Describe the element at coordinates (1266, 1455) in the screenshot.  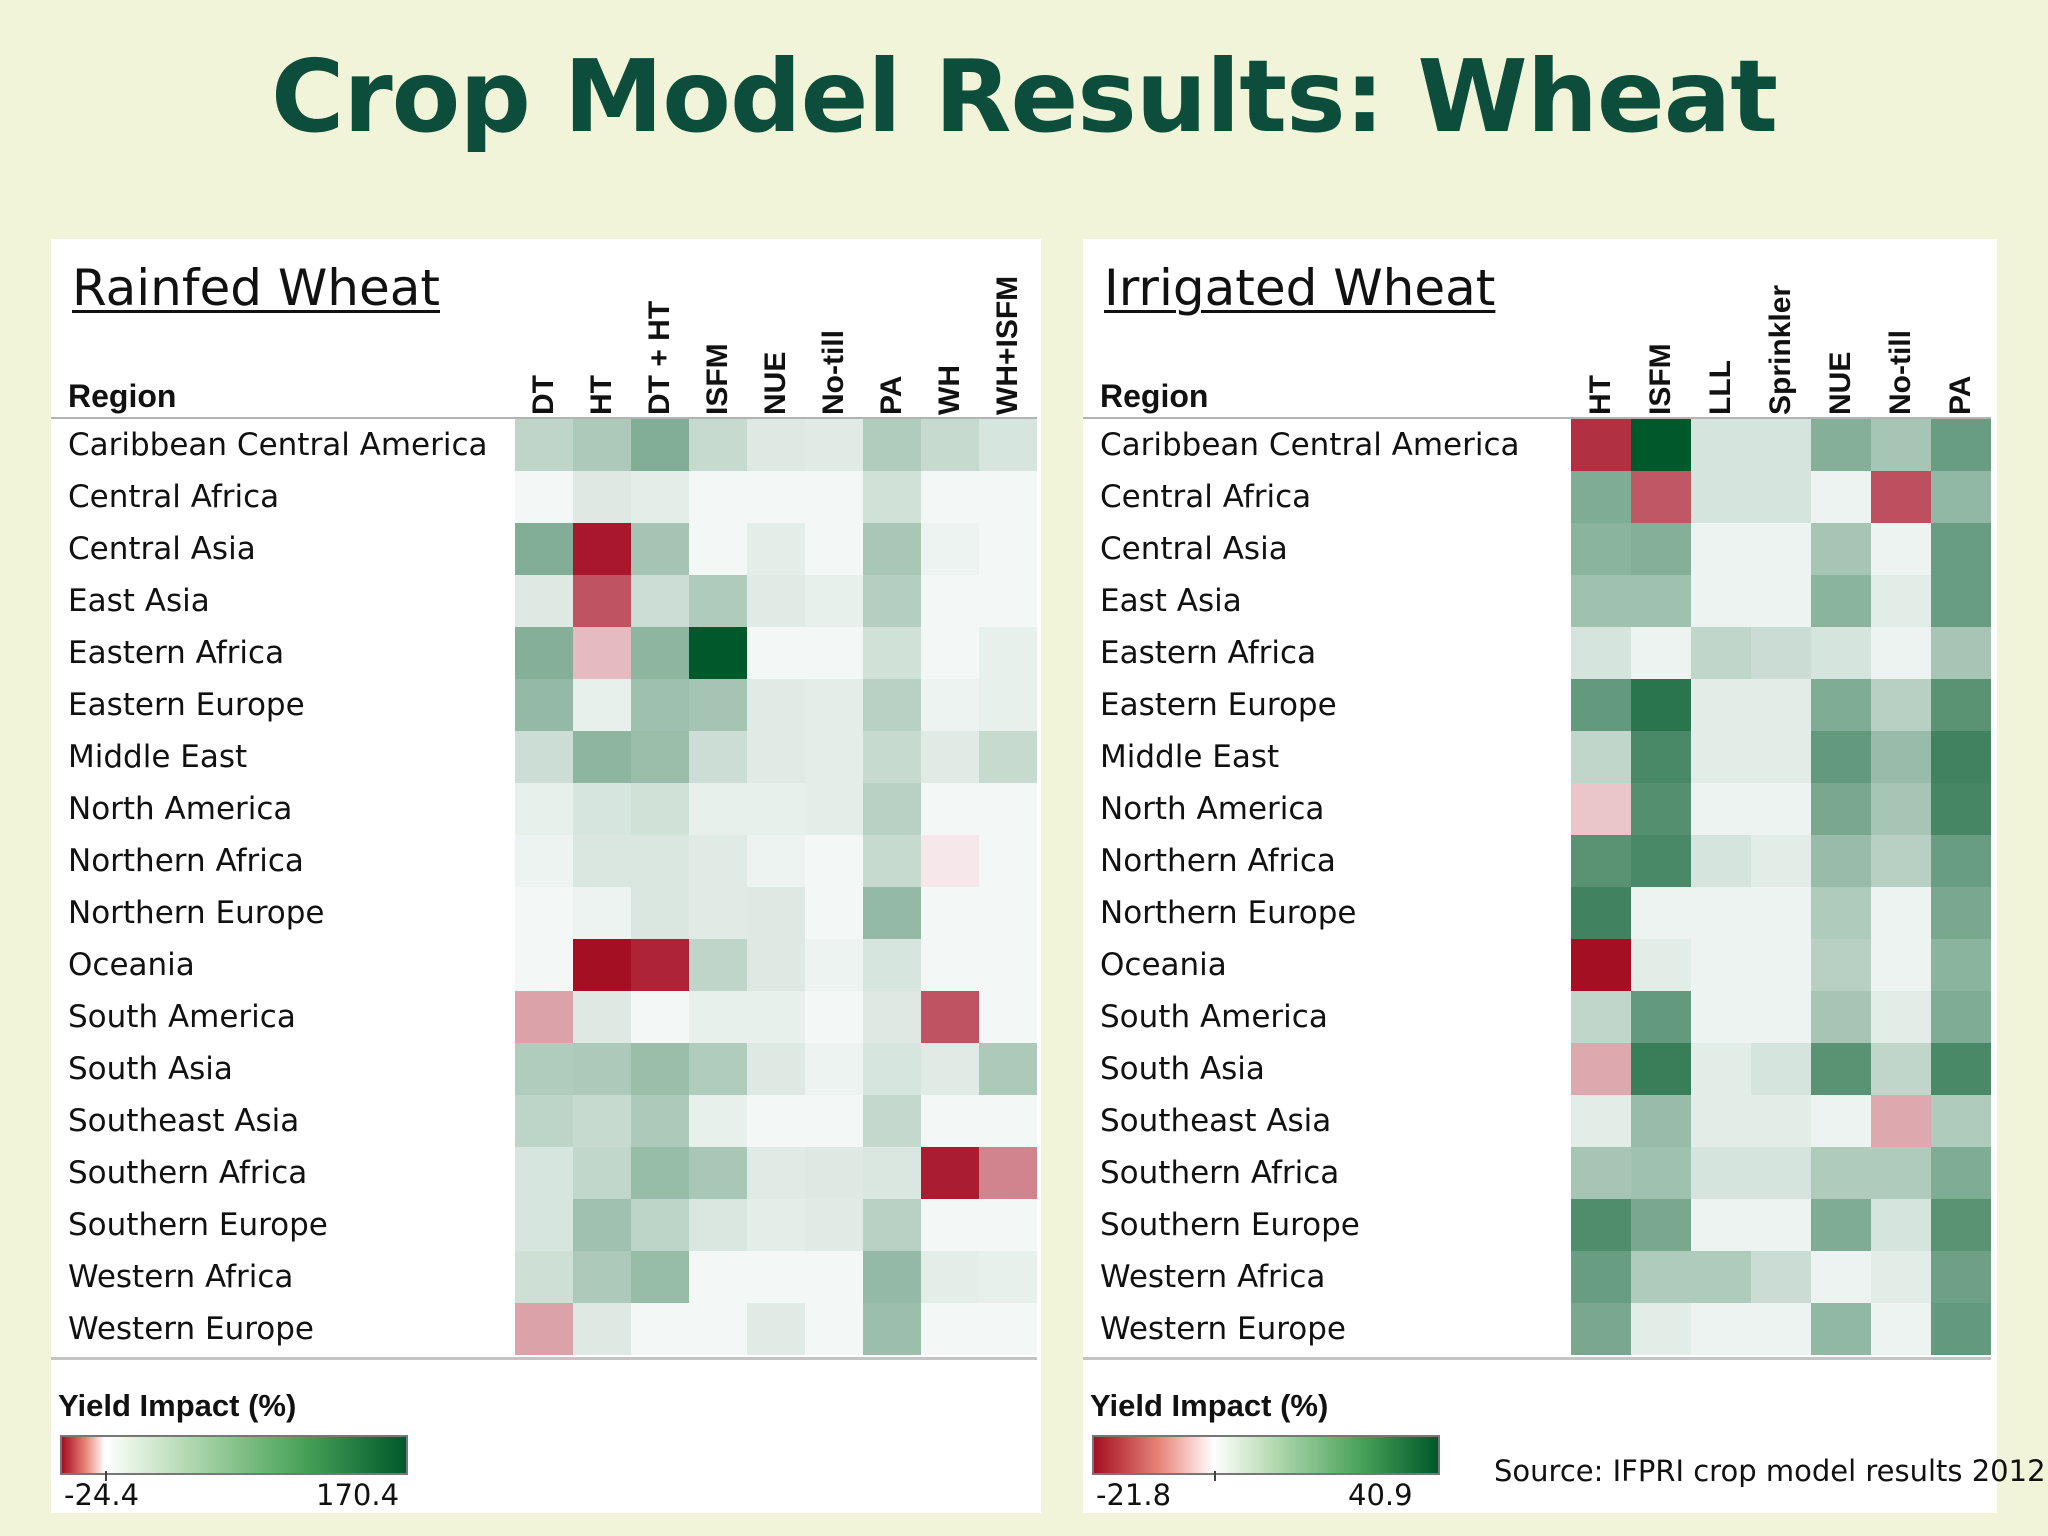
I see `legend-color-bar` at that location.